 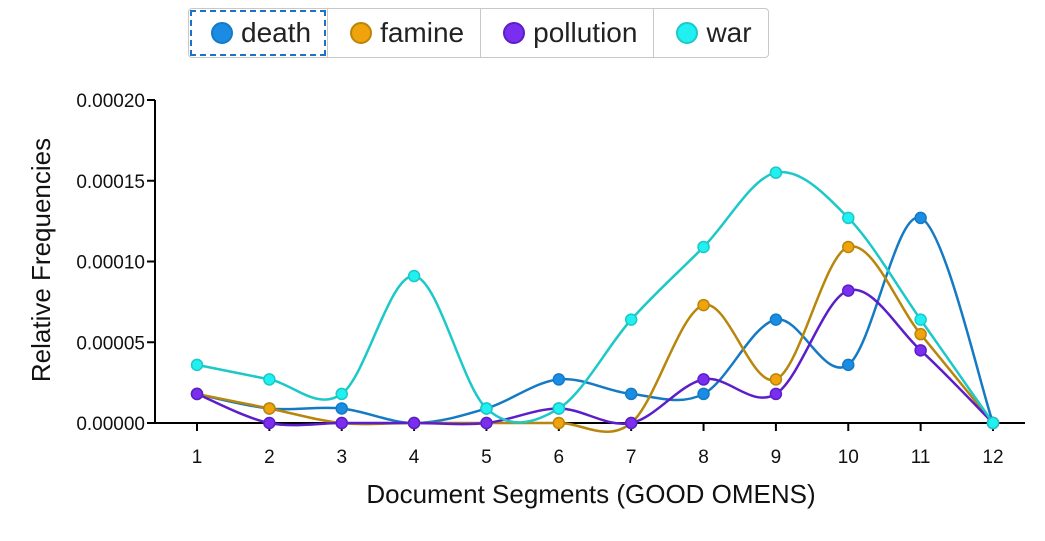 What do you see at coordinates (486, 457) in the screenshot?
I see `x-tick-label: 5` at bounding box center [486, 457].